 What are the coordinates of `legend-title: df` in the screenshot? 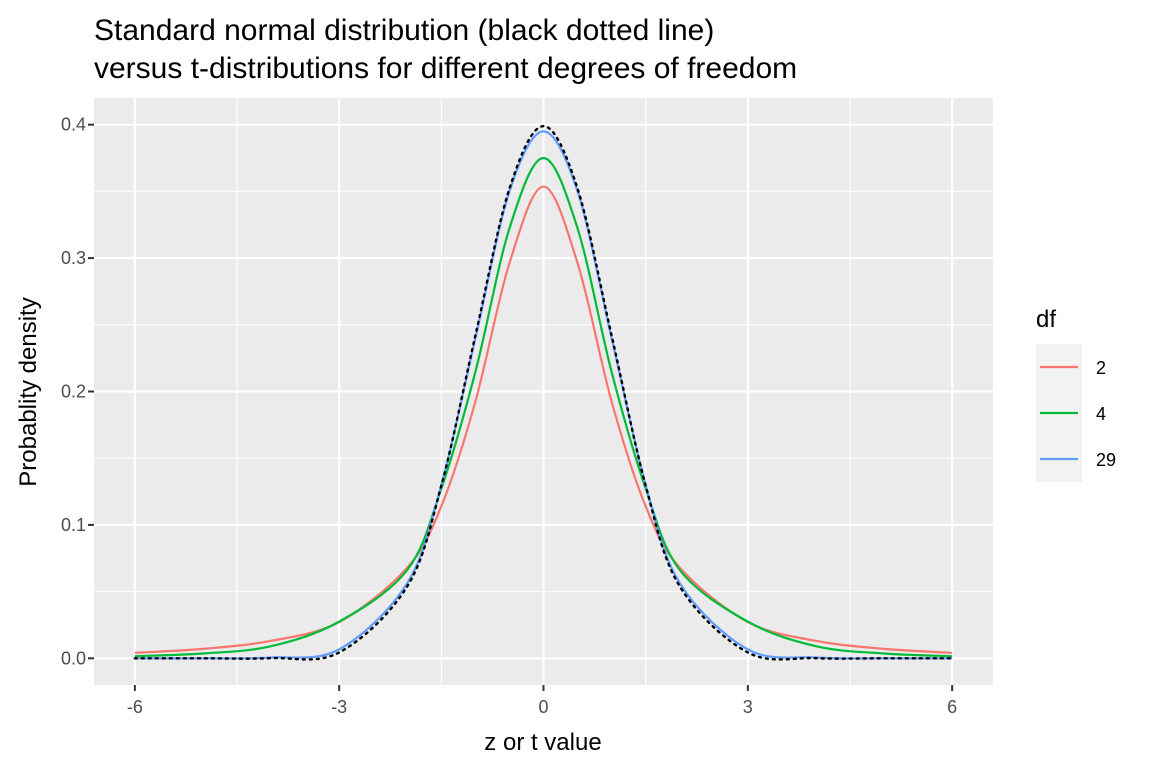 It's located at (1046, 319).